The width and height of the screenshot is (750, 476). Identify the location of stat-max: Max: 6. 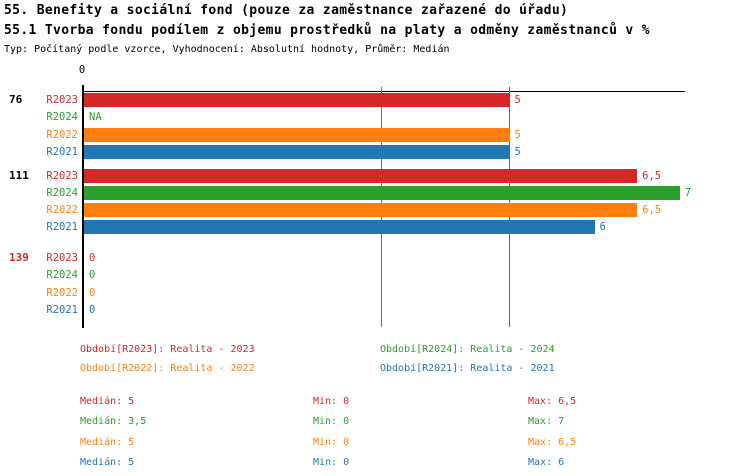
(546, 463).